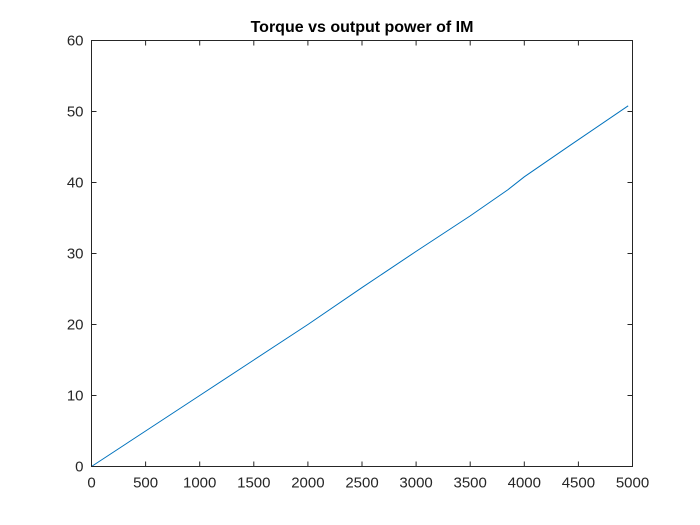 The height and width of the screenshot is (525, 700). What do you see at coordinates (253, 483) in the screenshot?
I see `x-tick-label: 1500` at bounding box center [253, 483].